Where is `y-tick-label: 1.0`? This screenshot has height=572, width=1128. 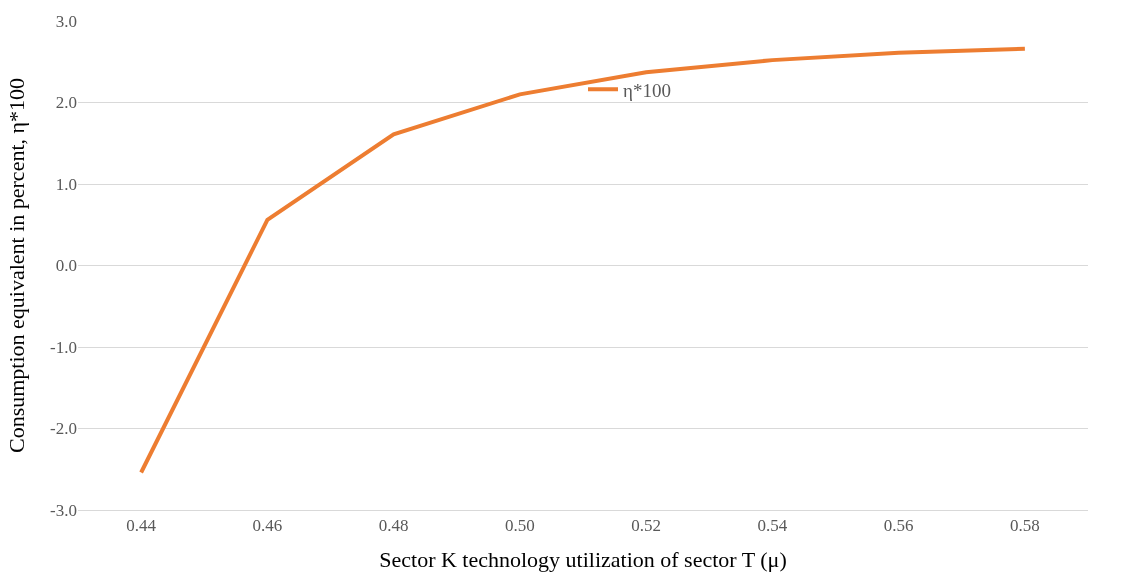
y-tick-label: 1.0 is located at coordinates (66, 184).